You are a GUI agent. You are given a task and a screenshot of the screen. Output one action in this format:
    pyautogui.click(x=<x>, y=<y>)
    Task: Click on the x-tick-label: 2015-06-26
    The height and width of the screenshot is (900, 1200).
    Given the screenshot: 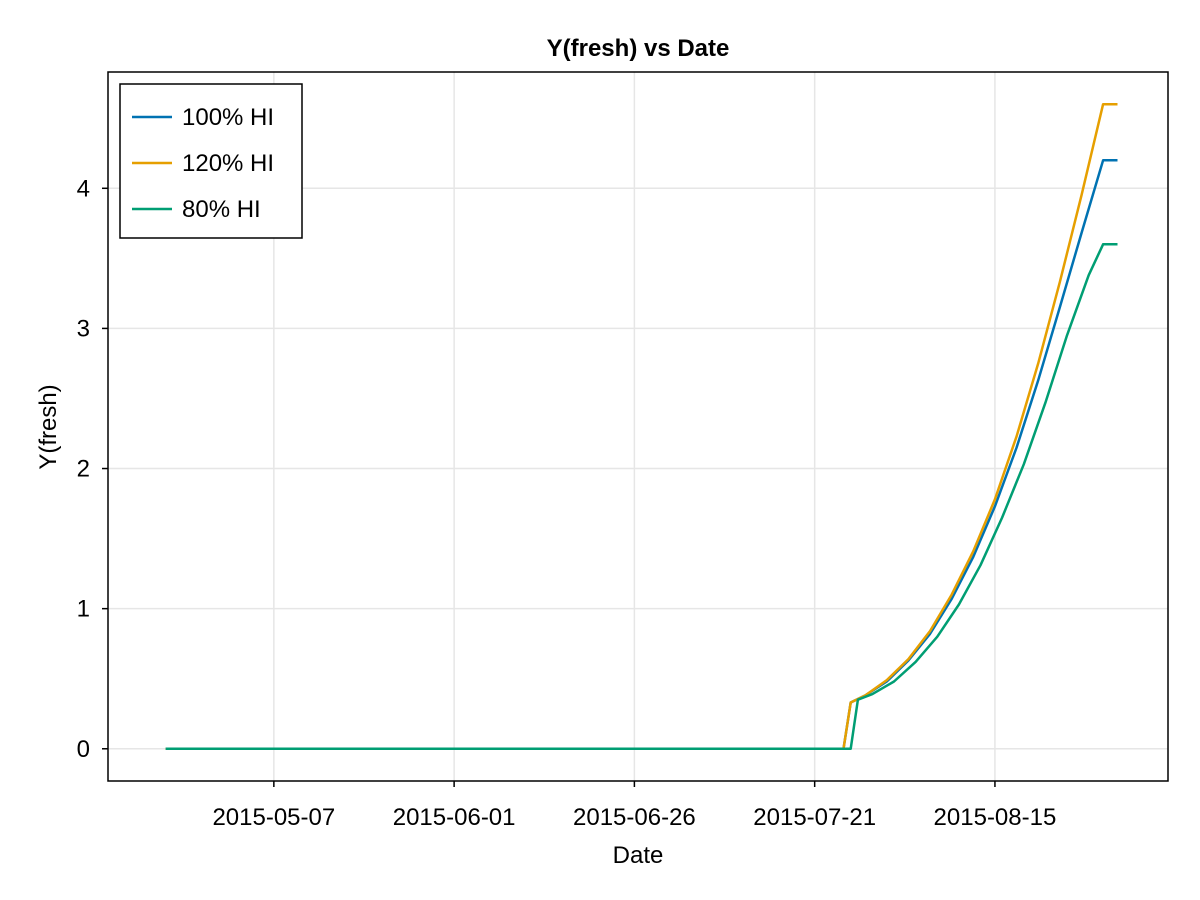 What is the action you would take?
    pyautogui.click(x=634, y=817)
    